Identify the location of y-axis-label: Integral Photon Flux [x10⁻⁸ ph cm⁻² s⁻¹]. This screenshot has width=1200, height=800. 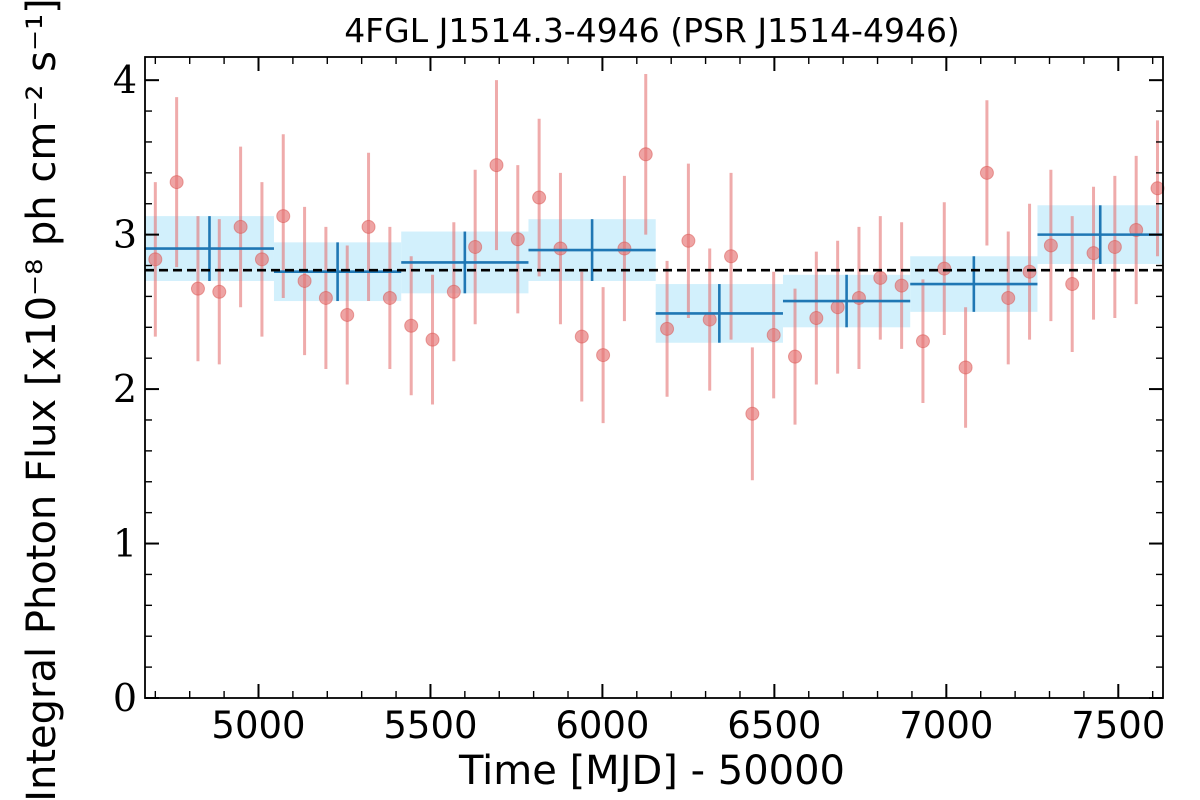
(42, 400).